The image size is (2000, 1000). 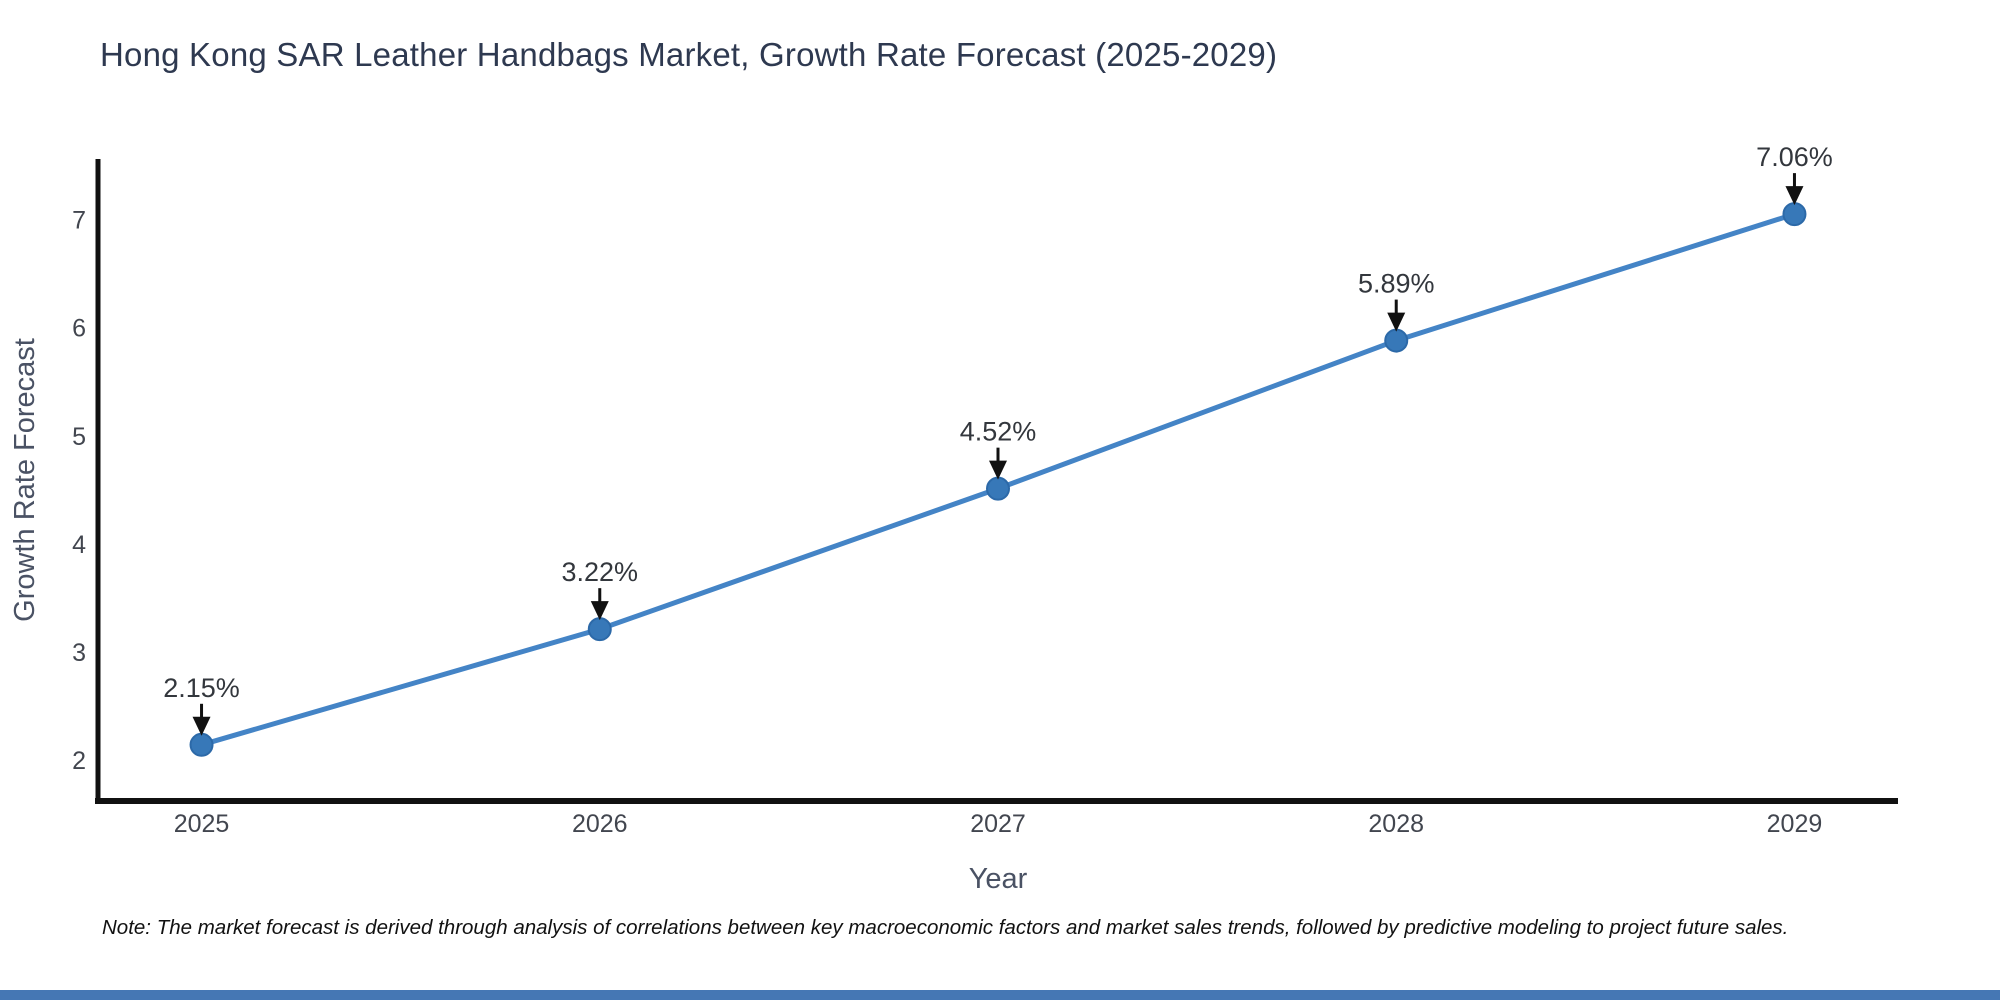 What do you see at coordinates (998, 432) in the screenshot?
I see `data-point-label: 4.52%` at bounding box center [998, 432].